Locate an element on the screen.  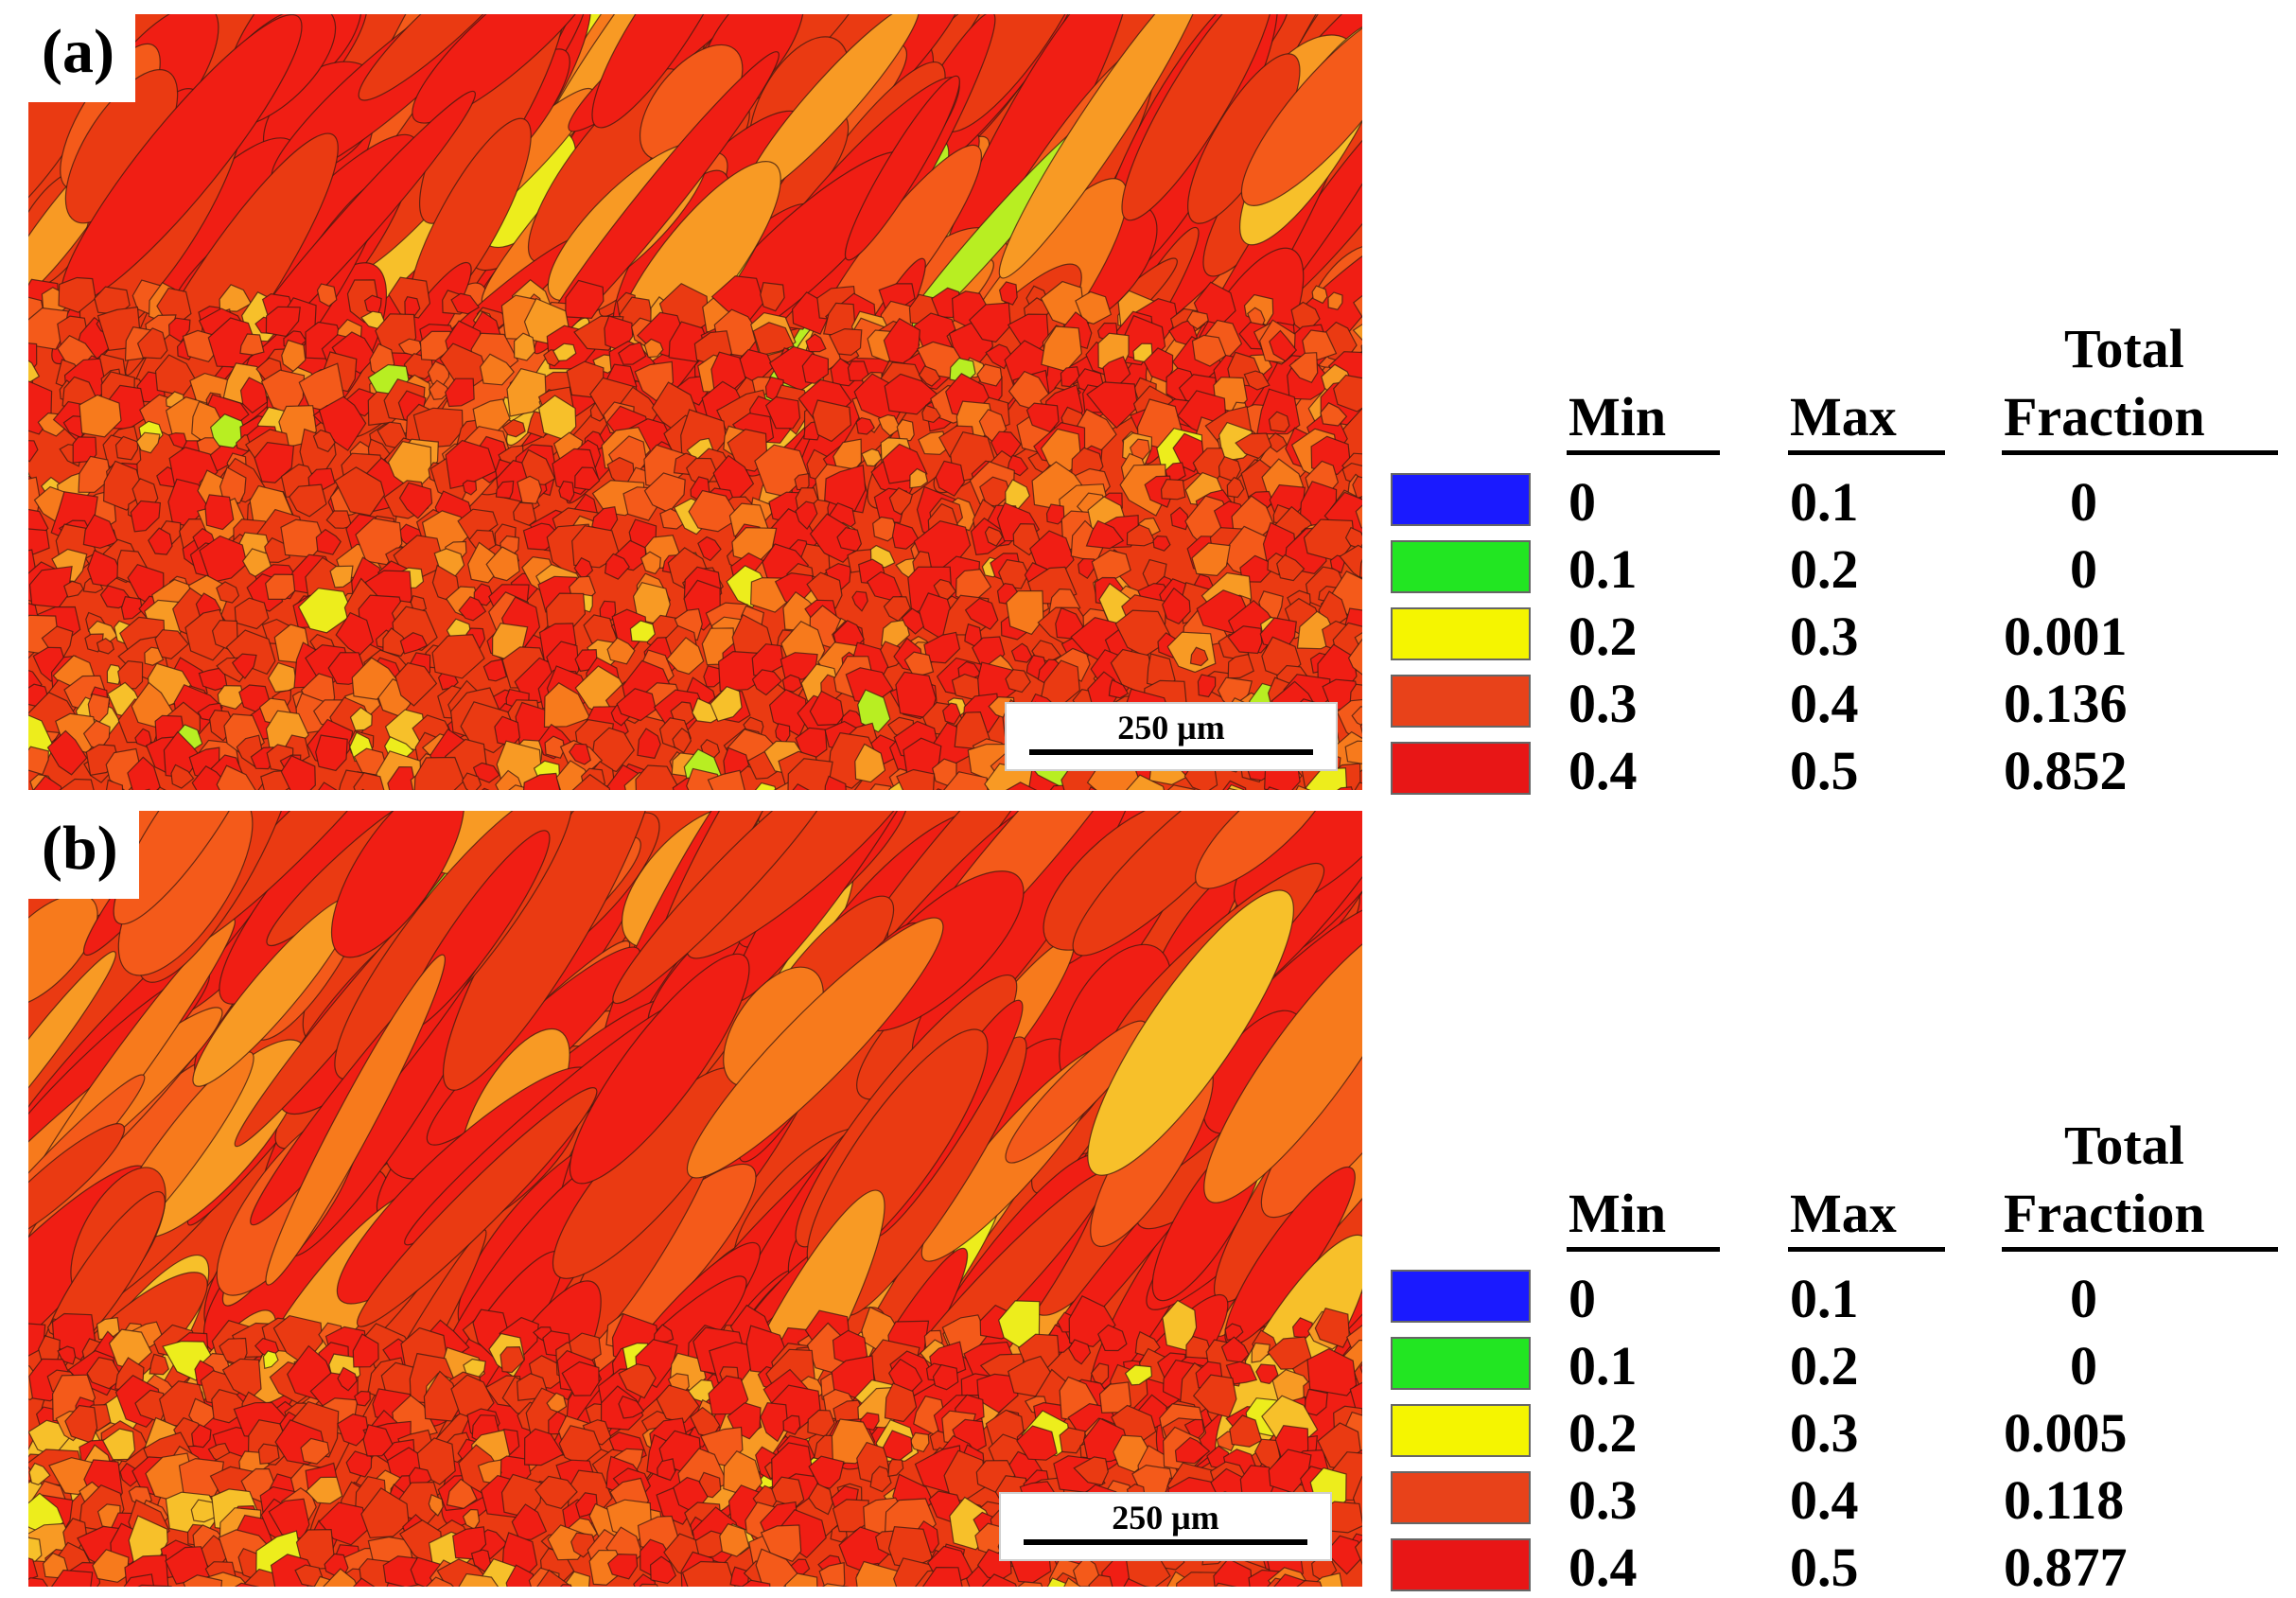
legend-a-underline-min is located at coordinates (1644, 452).